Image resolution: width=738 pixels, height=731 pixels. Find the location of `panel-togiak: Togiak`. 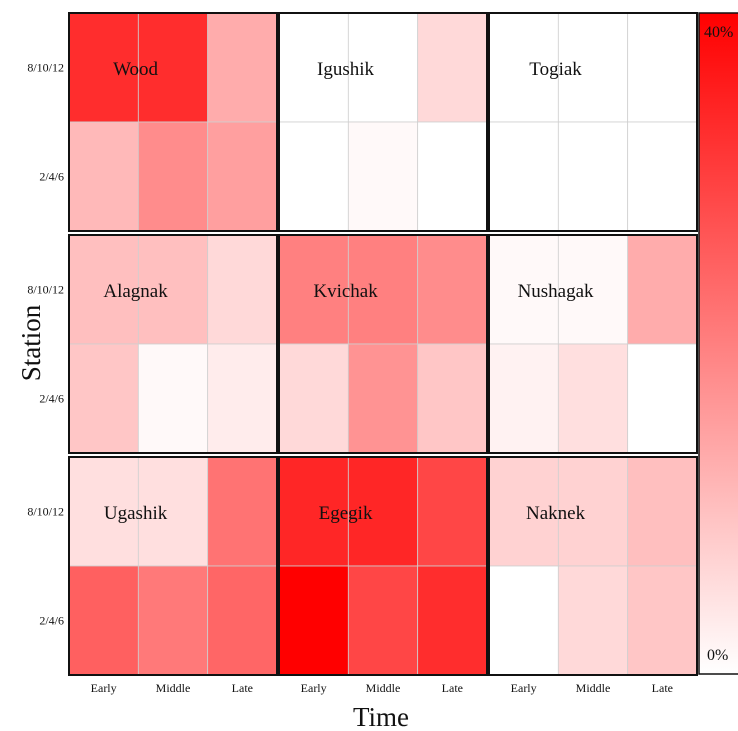

panel-togiak: Togiak is located at coordinates (593, 122).